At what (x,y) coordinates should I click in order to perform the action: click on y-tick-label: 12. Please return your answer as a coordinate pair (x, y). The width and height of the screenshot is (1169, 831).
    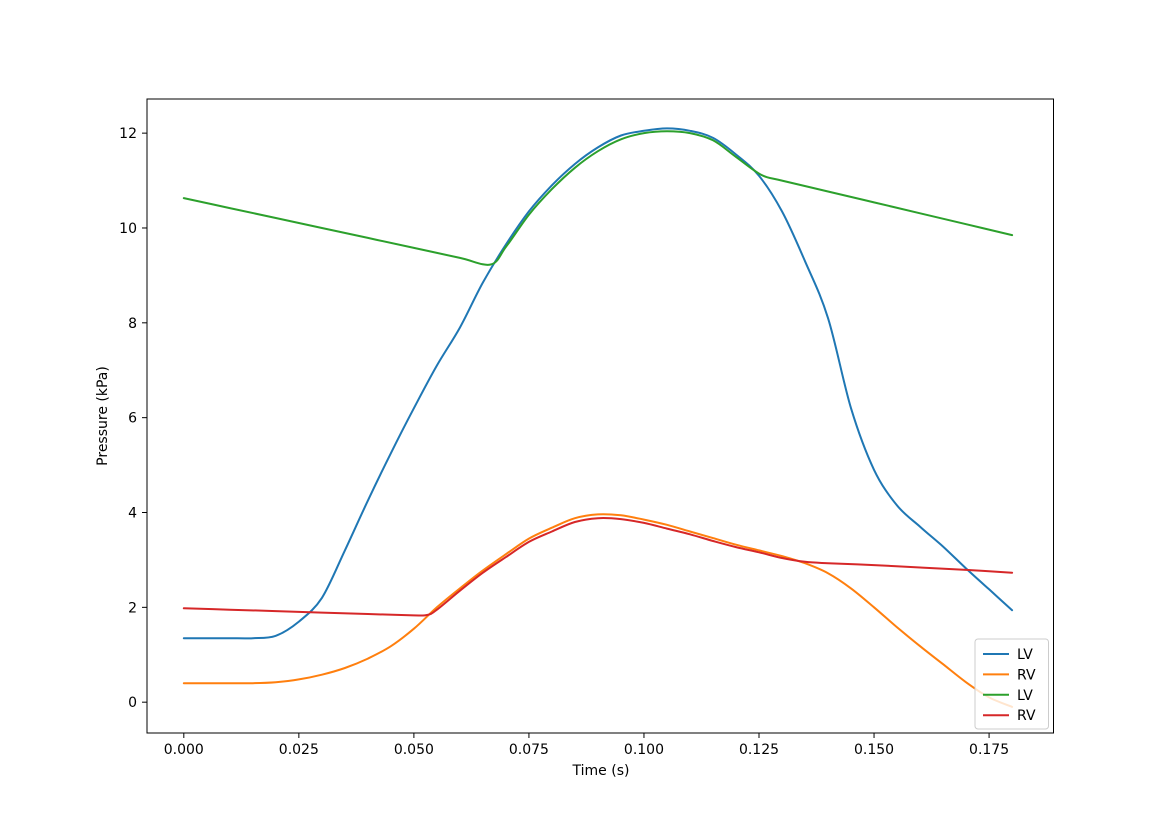
    Looking at the image, I should click on (128, 134).